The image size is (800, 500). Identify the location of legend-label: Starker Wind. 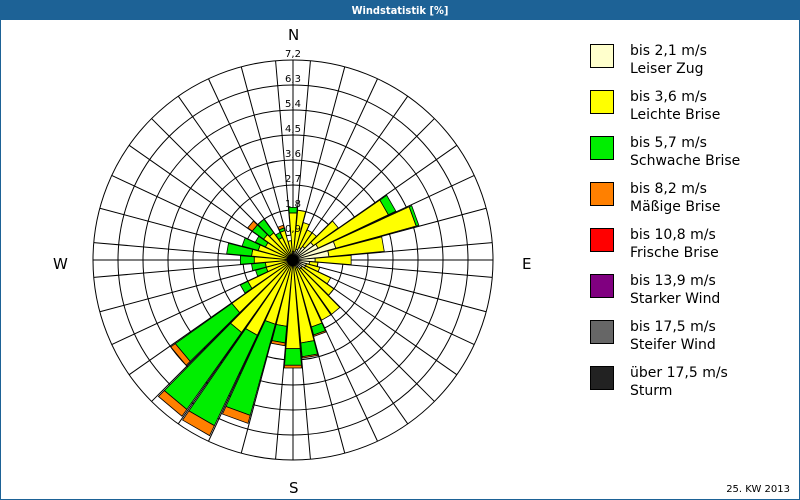
(675, 299).